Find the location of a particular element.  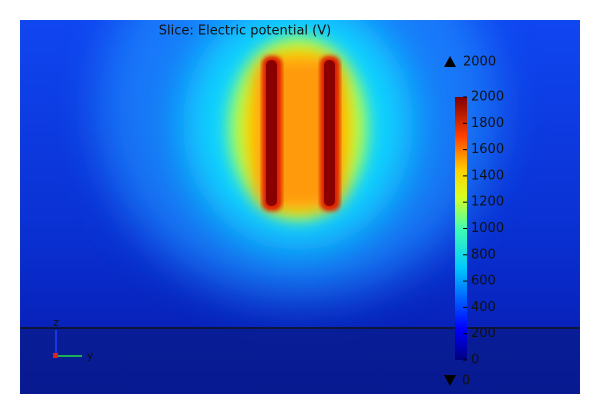

colorbar-tick-label: 1800 is located at coordinates (487, 123).